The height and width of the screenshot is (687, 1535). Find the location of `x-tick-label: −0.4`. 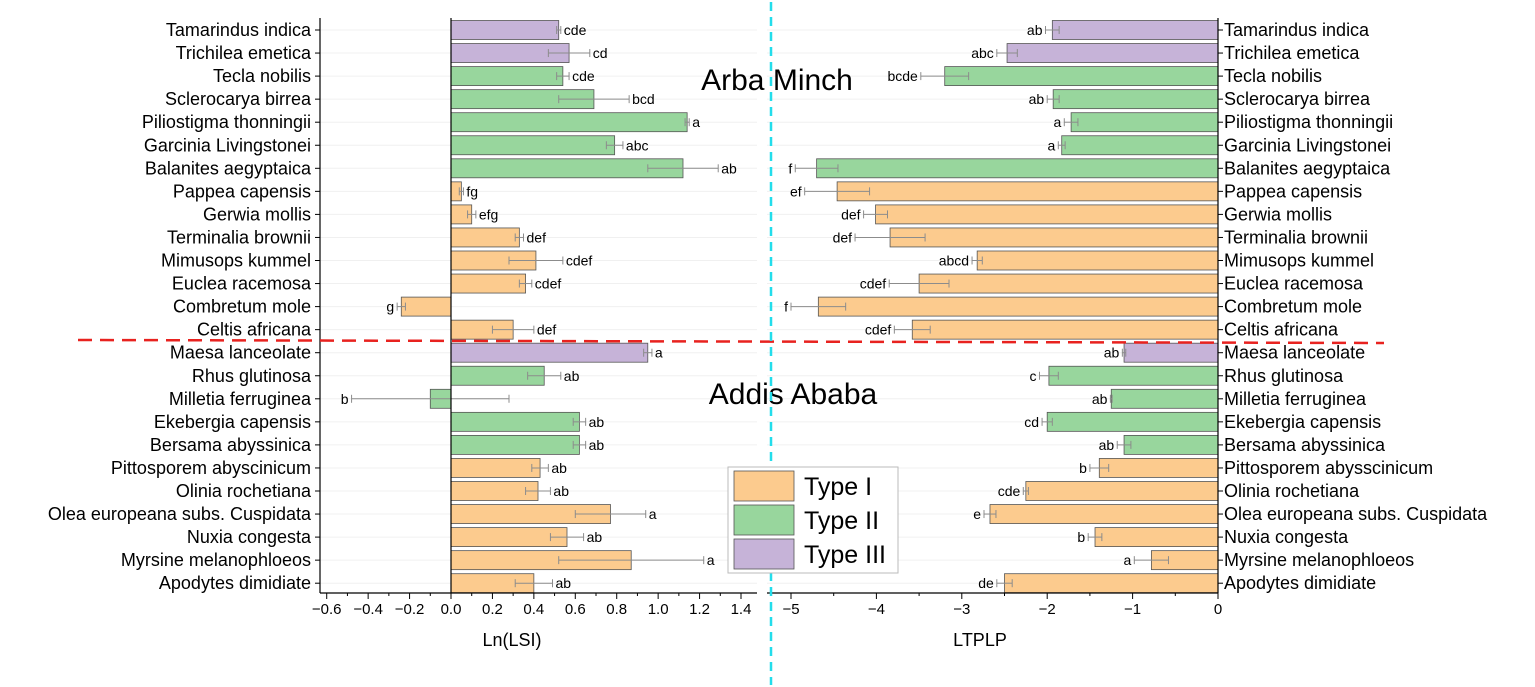

x-tick-label: −0.4 is located at coordinates (368, 609).